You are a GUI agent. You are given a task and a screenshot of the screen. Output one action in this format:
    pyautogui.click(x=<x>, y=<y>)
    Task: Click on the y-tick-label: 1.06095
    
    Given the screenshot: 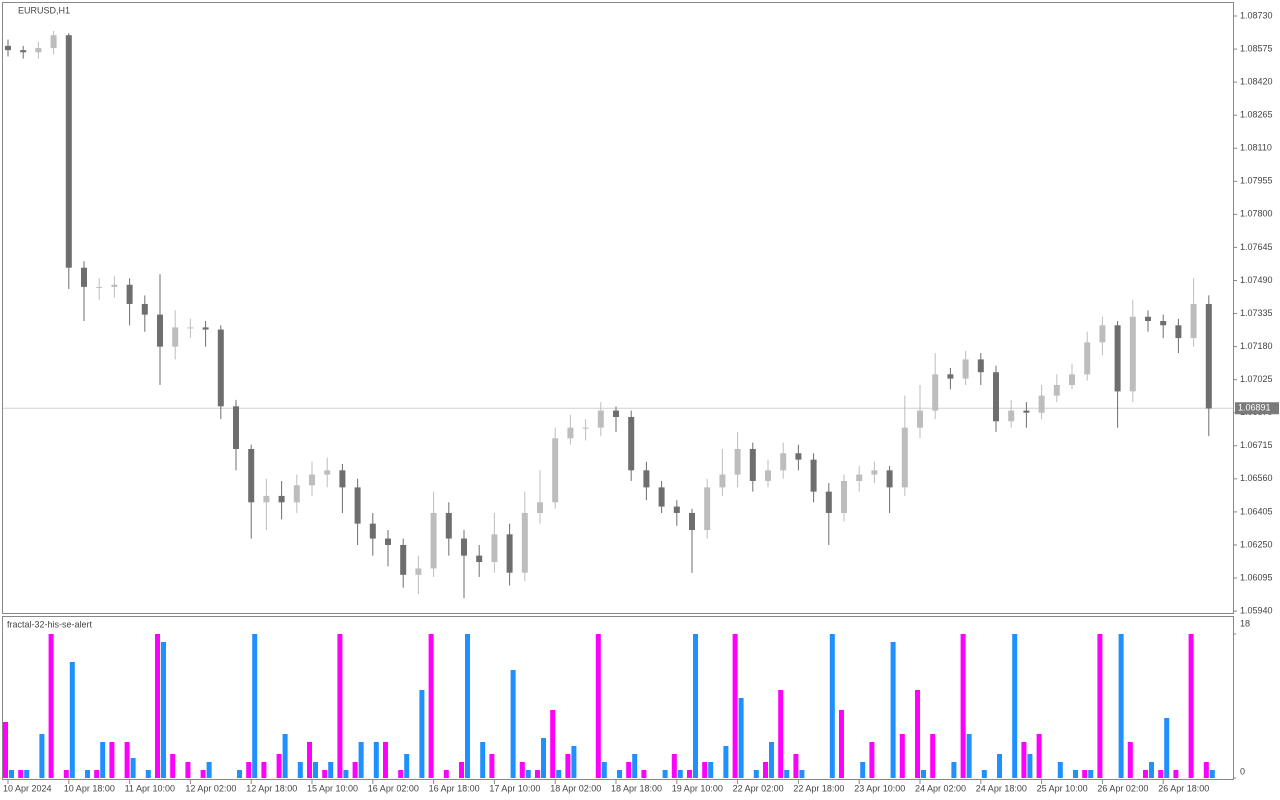 What is the action you would take?
    pyautogui.click(x=1256, y=577)
    